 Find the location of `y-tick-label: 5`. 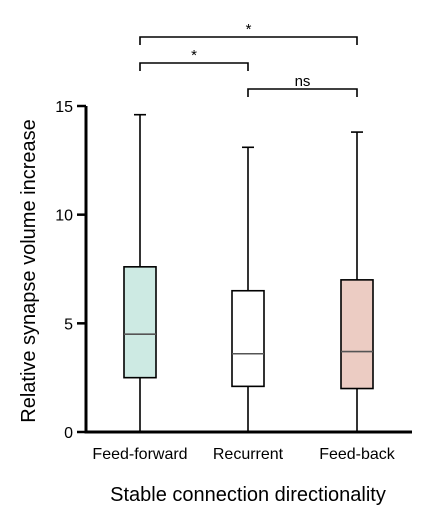

y-tick-label: 5 is located at coordinates (68, 324).